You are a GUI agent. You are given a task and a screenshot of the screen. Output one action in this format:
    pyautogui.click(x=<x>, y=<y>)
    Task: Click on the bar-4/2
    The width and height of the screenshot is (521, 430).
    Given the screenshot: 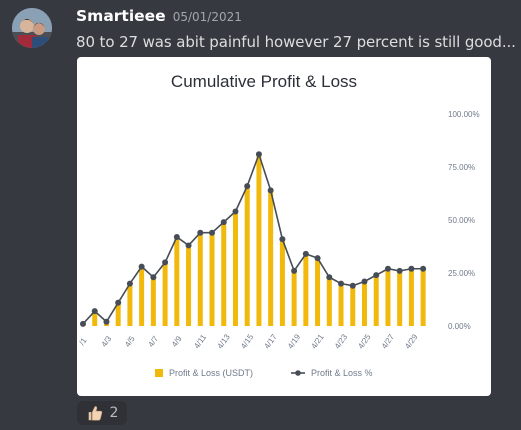 What is the action you would take?
    pyautogui.click(x=95, y=318)
    